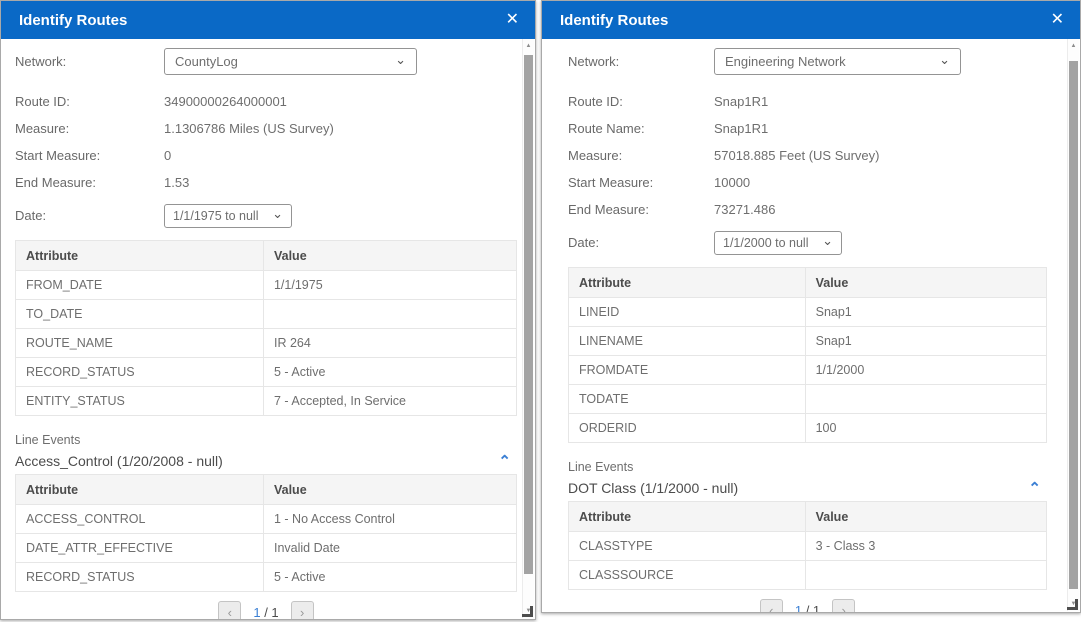 This screenshot has height=622, width=1081. Describe the element at coordinates (741, 128) in the screenshot. I see `field-value: Snap1R1` at that location.